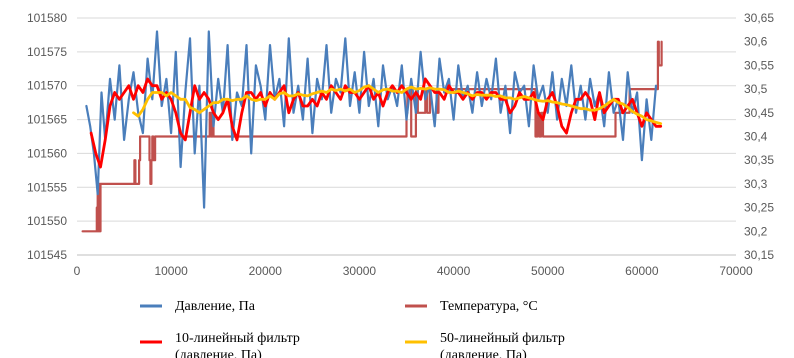  I want to click on y-left-tick-label: 101550, so click(47, 221).